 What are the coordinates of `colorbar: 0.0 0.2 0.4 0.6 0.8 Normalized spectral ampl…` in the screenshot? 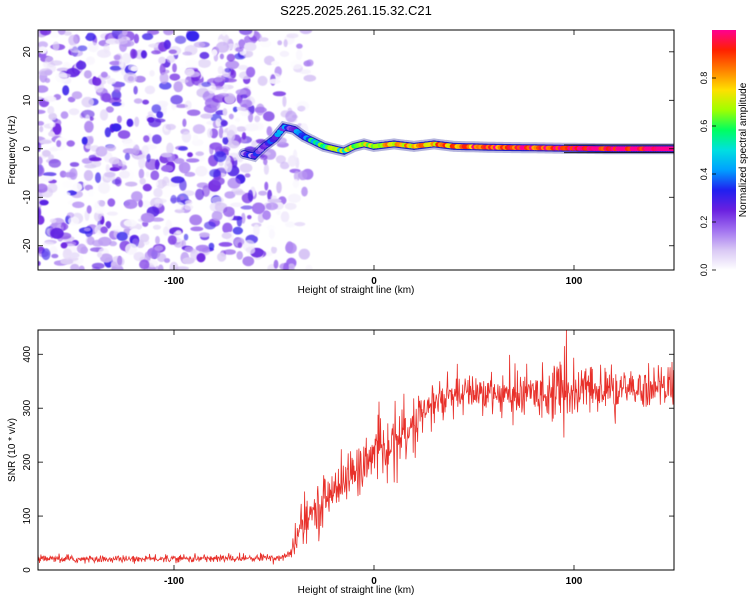 It's located at (724, 153).